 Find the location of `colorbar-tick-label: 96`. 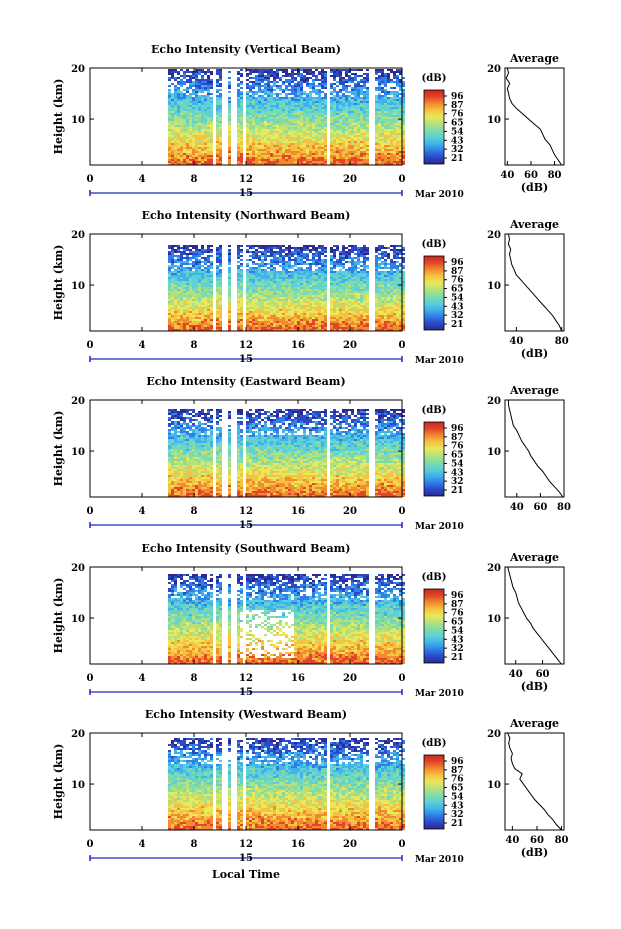

colorbar-tick-label: 96 is located at coordinates (457, 97).